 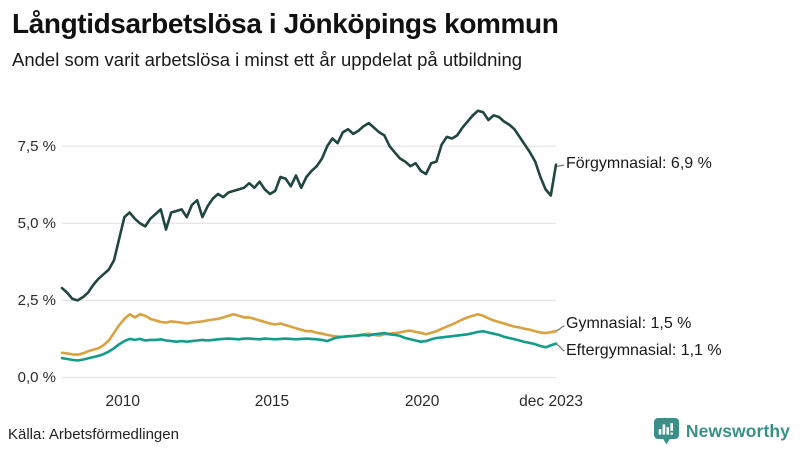 I want to click on series-annotation-förgymnasial: Förgymnasial: 6,9 %, so click(x=639, y=163).